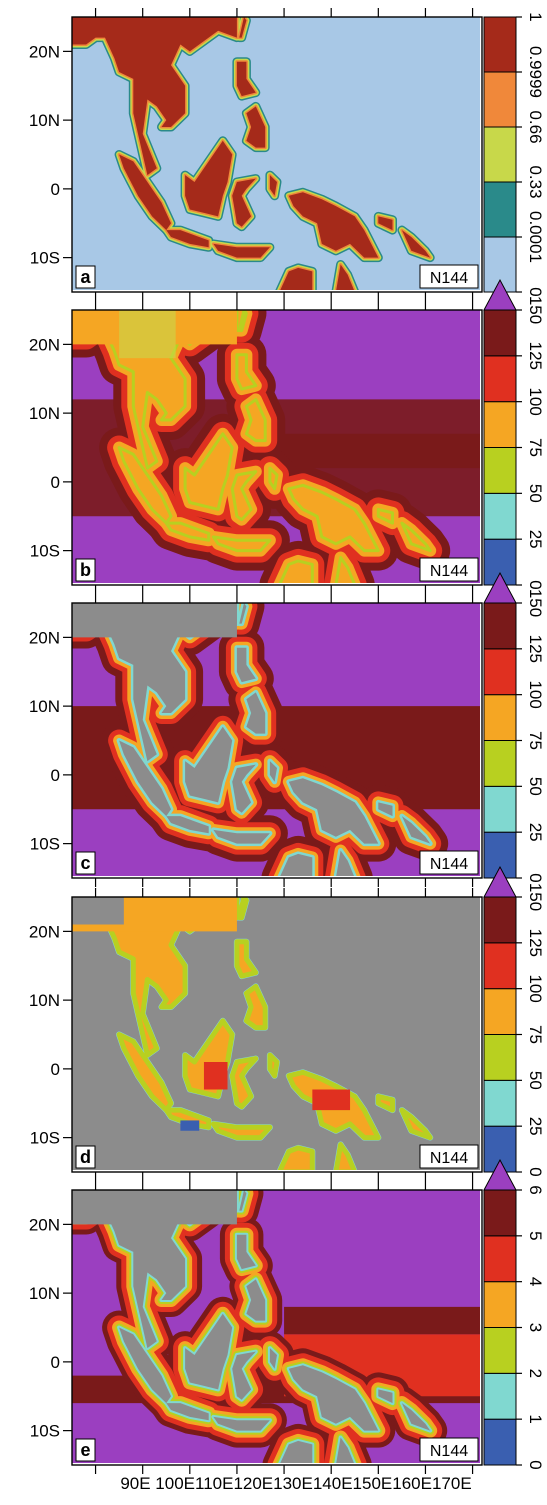  I want to click on map-content, so click(276, 1326).